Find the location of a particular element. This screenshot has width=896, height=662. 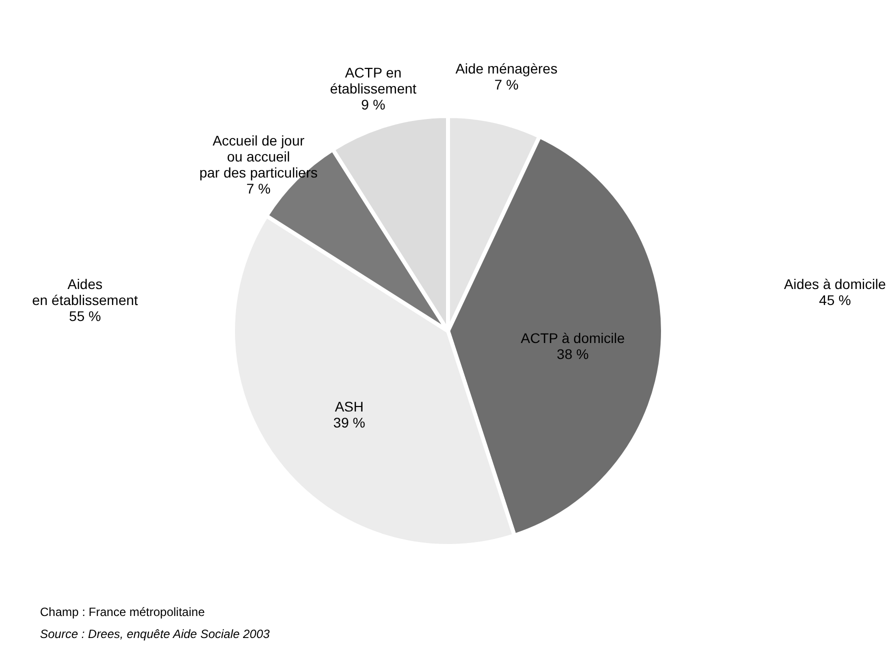

slice-label: Accueil de jour ou accueil par des particuliers is located at coordinates (258, 156).